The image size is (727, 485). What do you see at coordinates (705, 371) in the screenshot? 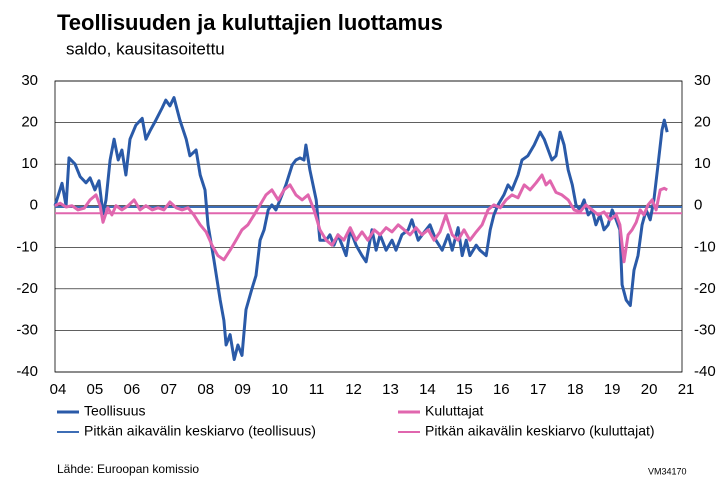
I see `y2-tick-label: -40` at bounding box center [705, 371].